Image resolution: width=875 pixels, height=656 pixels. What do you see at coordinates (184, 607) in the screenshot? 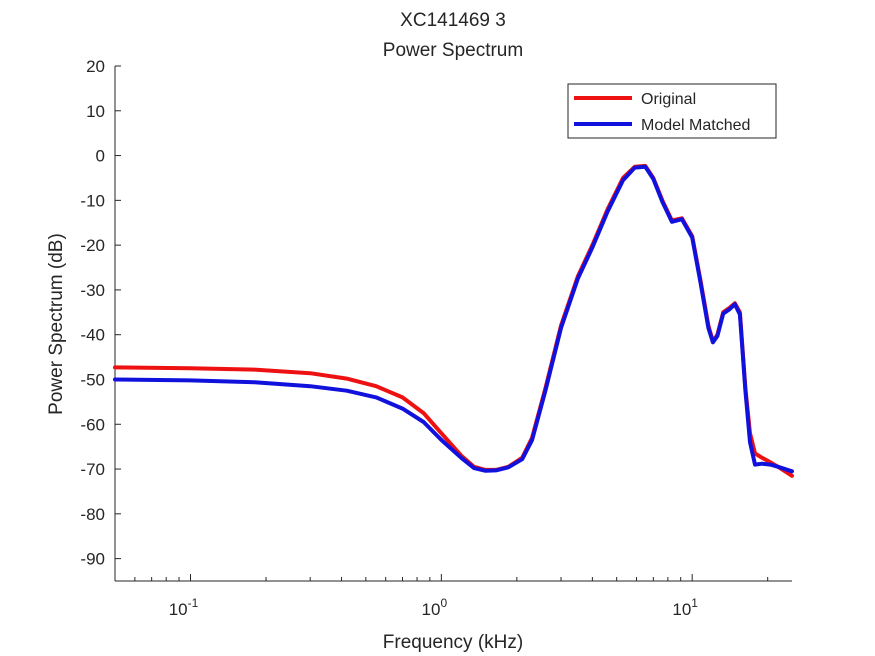
I see `x-tick-label: 10⁻¹` at bounding box center [184, 607].